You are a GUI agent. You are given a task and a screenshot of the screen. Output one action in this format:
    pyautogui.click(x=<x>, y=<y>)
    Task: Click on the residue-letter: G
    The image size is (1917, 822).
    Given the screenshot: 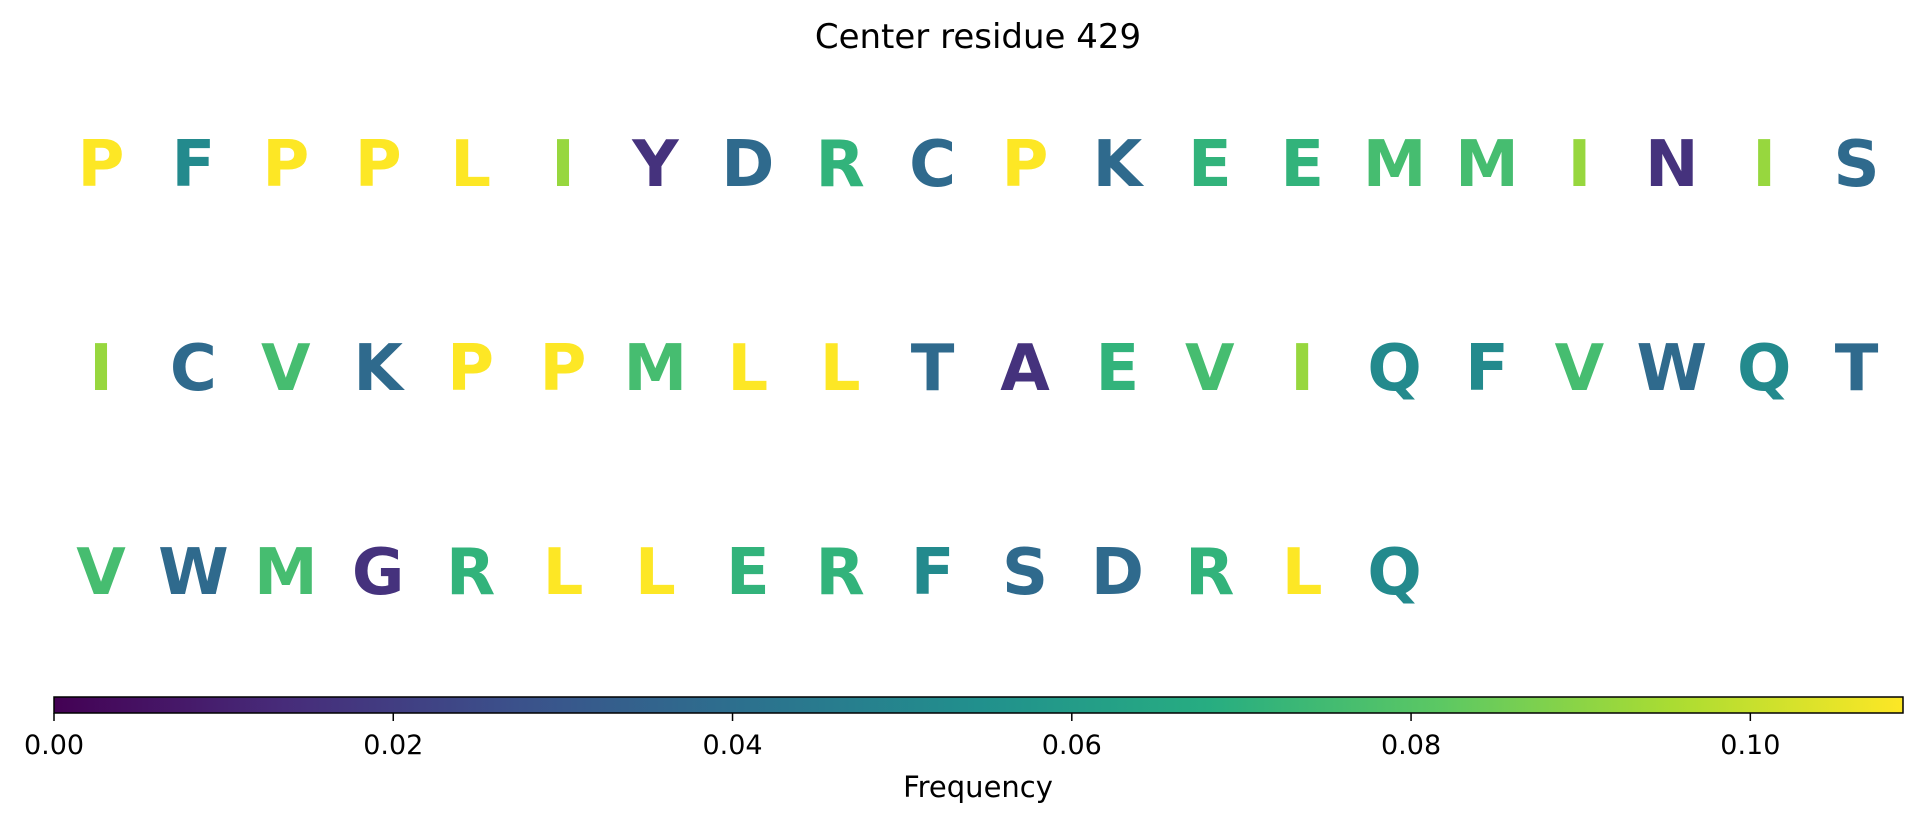 What is the action you would take?
    pyautogui.click(x=378, y=573)
    